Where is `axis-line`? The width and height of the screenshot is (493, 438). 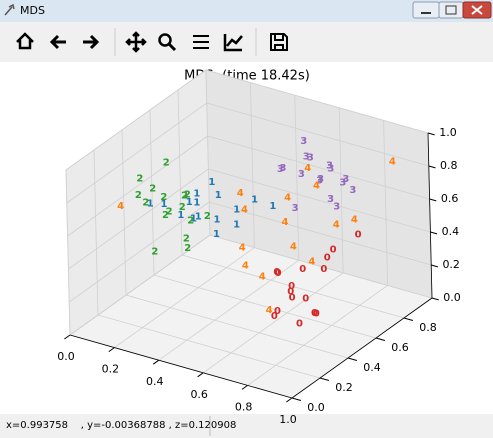
axis-line is located at coordinates (181, 366).